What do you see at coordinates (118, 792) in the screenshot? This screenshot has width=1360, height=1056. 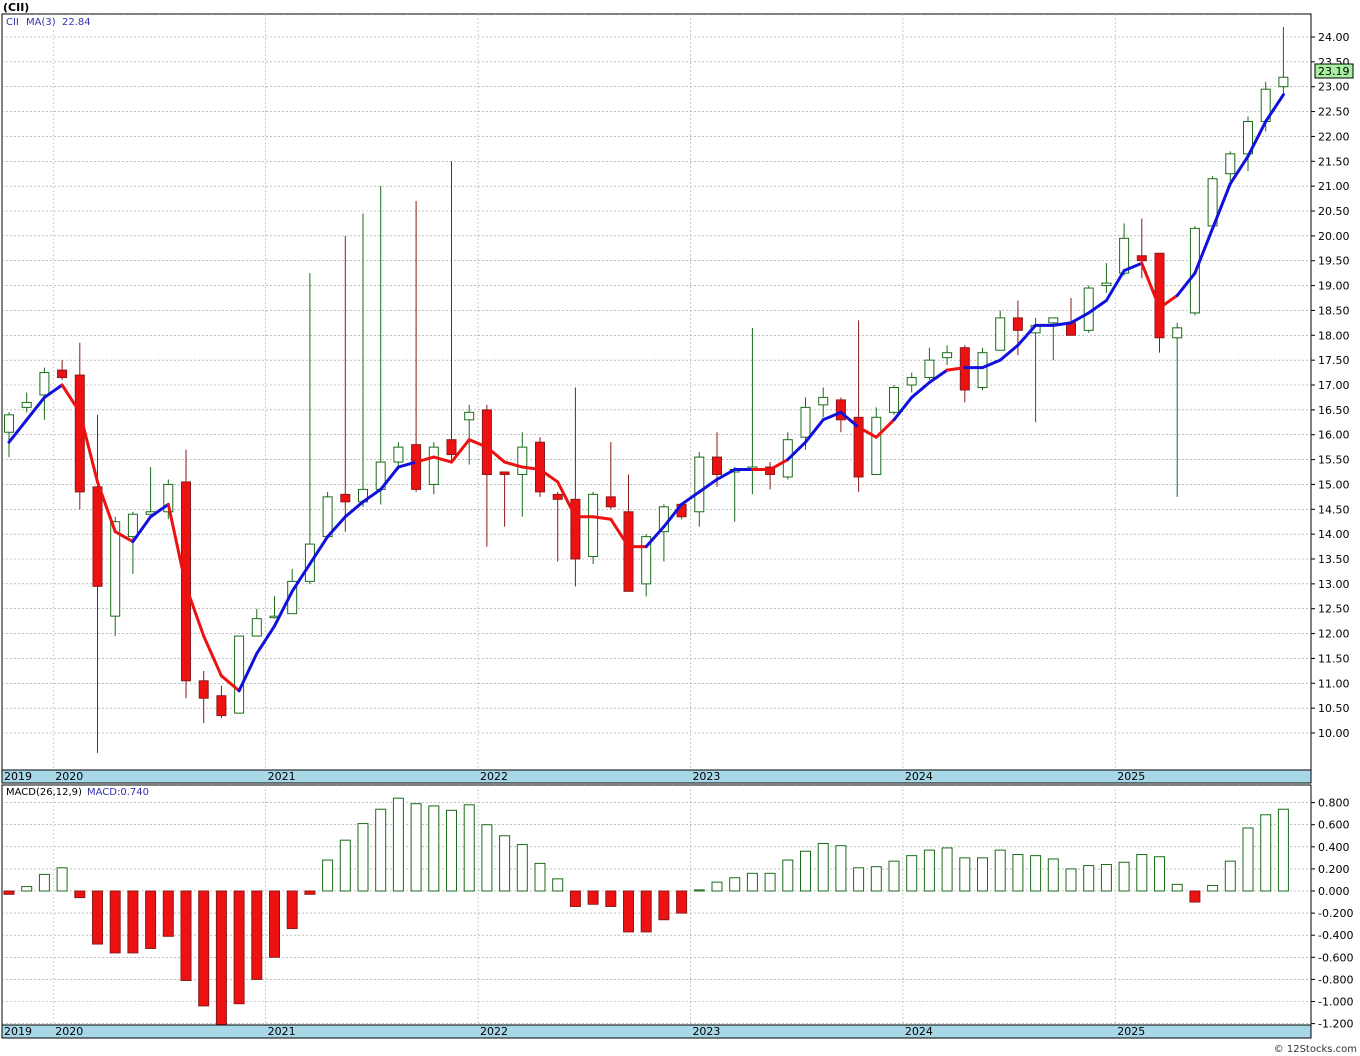 I see `macd-legend-value: MACD:0.740` at bounding box center [118, 792].